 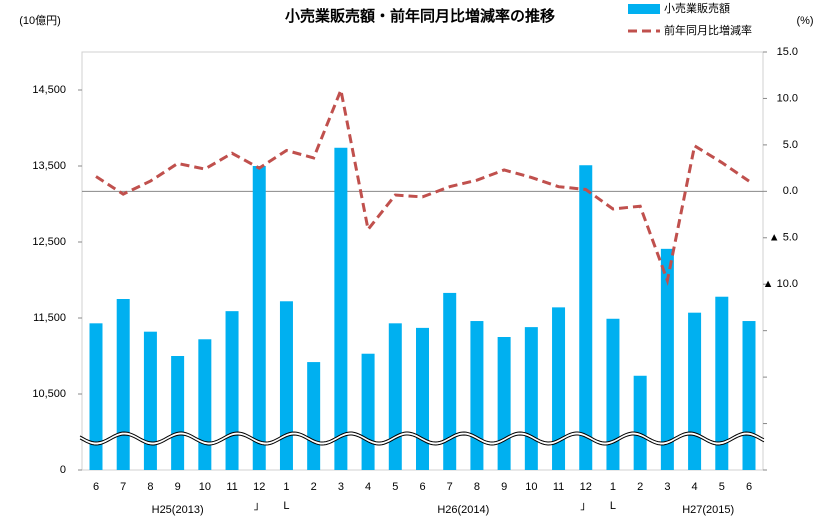 I want to click on chart-title: 小売業販売額・前年同月比増減率の推移, so click(x=420, y=16).